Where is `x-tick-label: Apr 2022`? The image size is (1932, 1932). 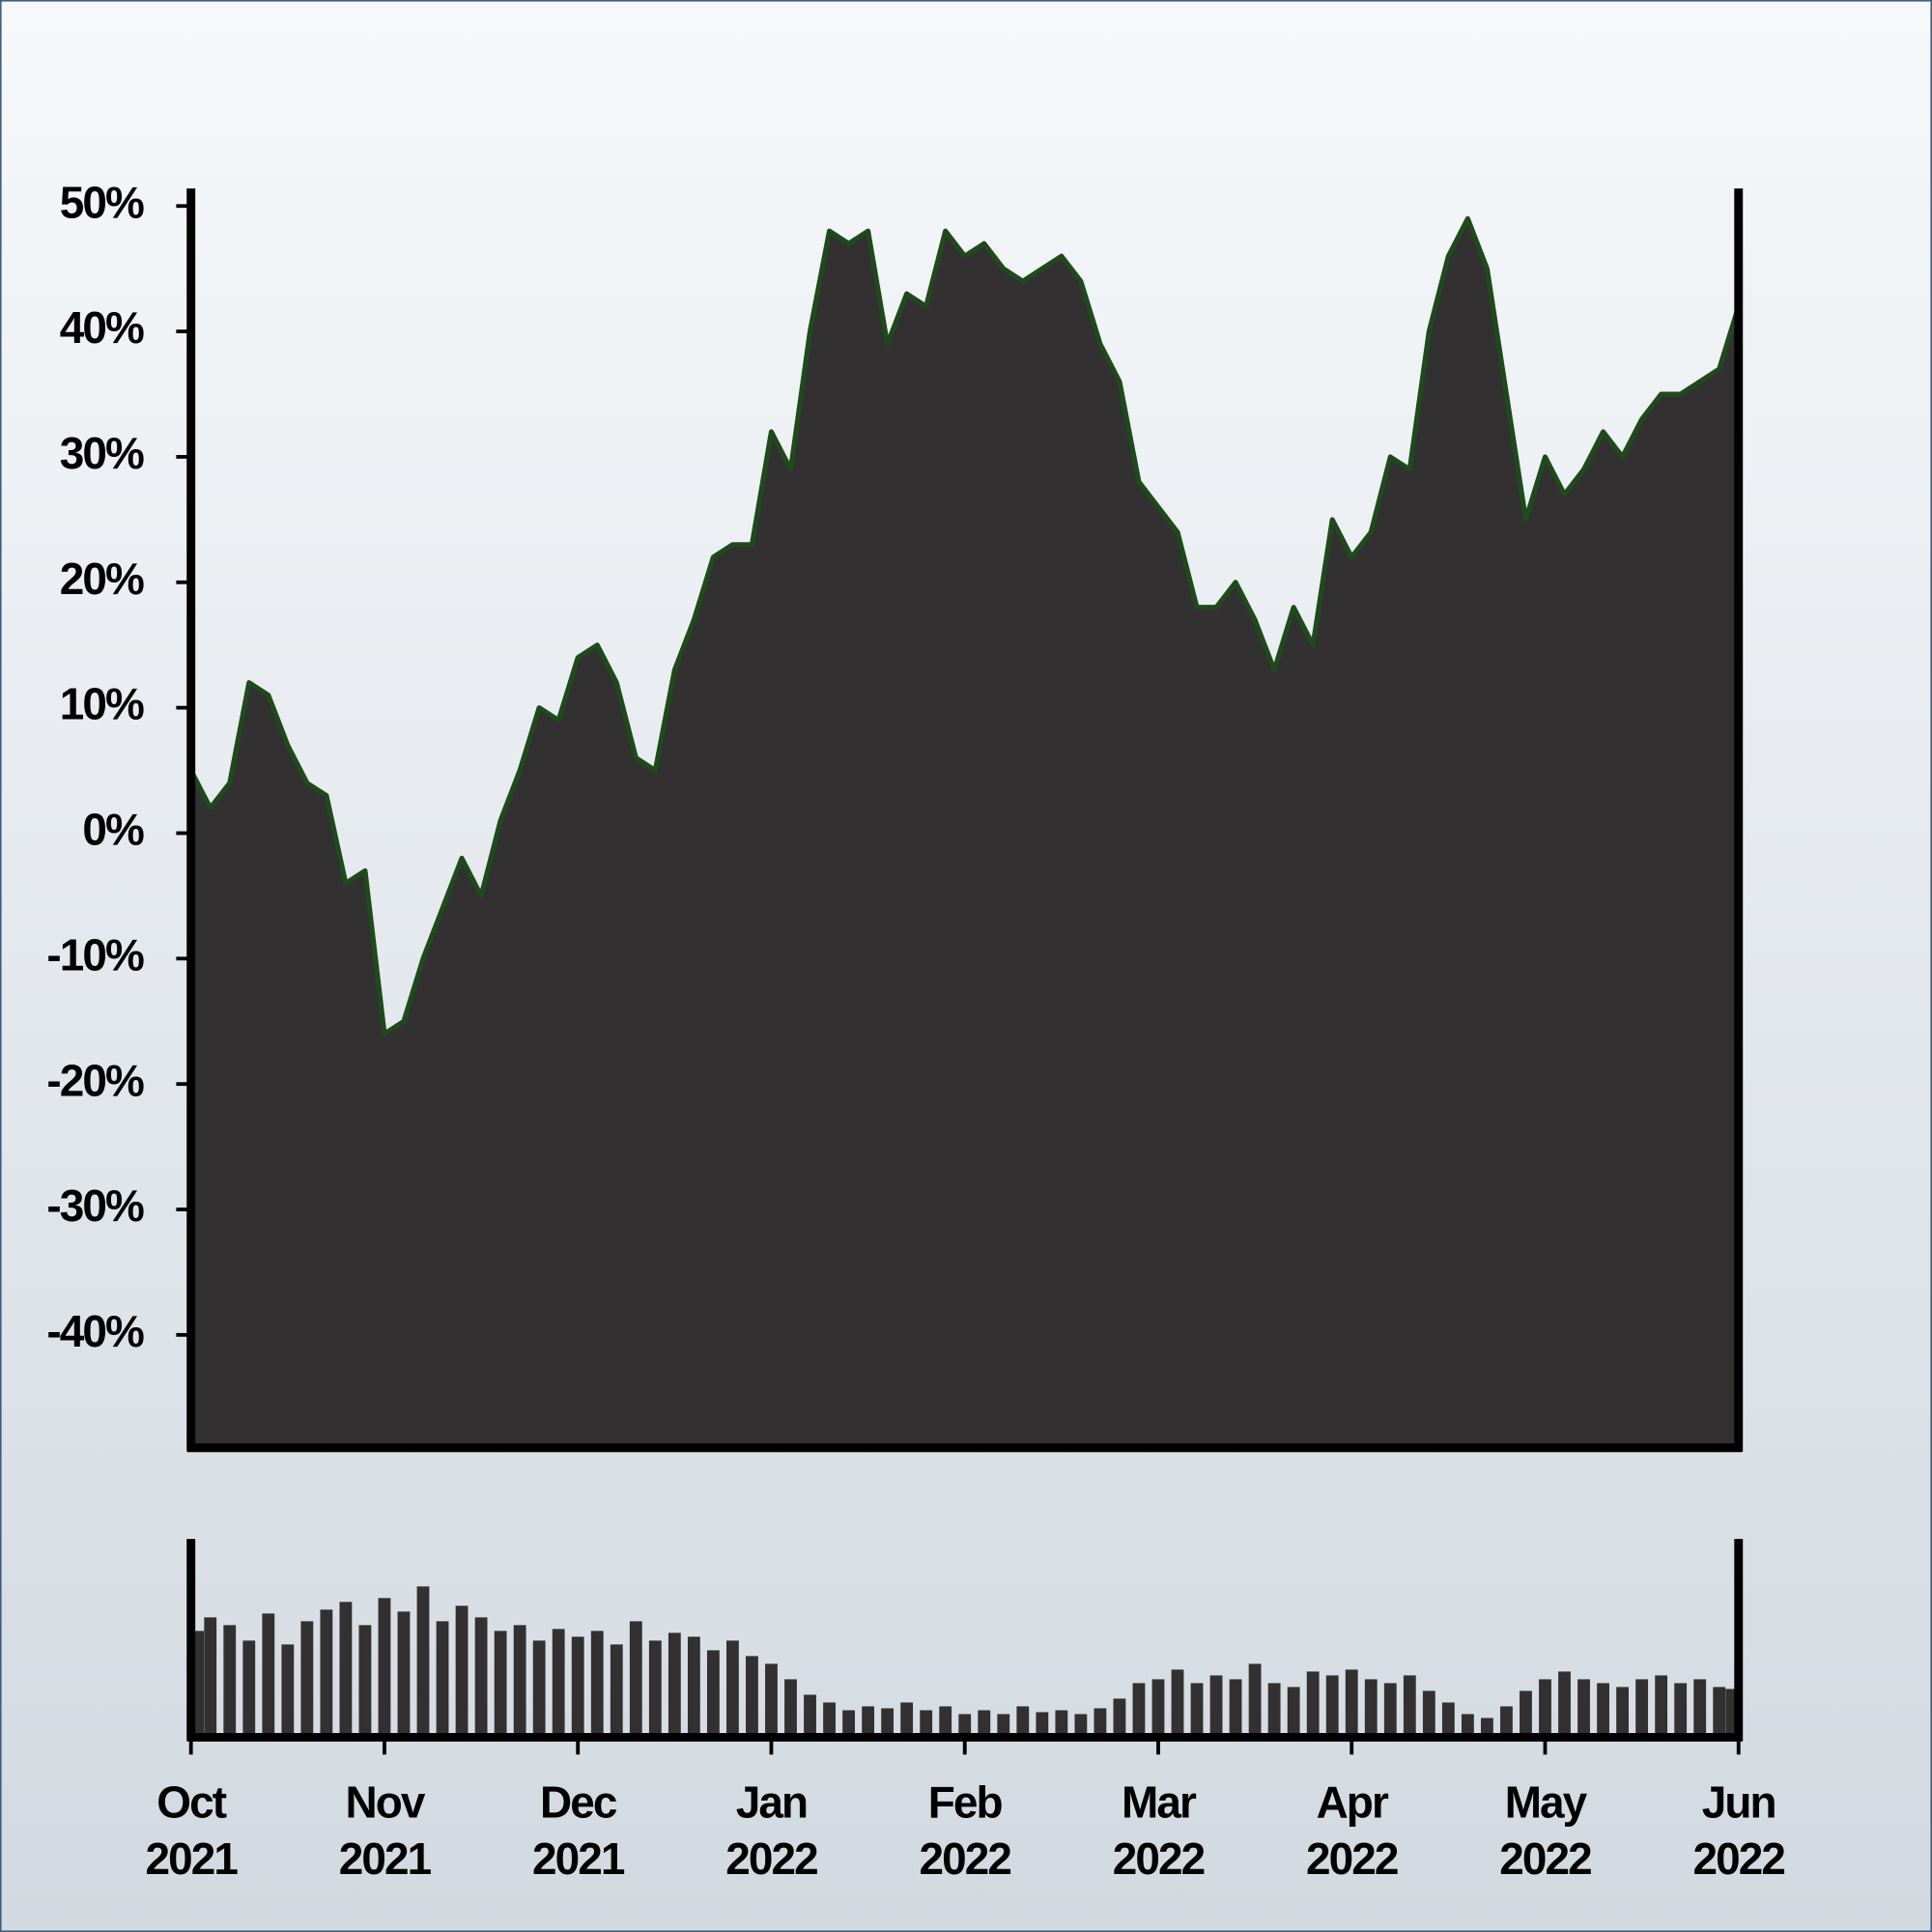
x-tick-label: Apr 2022 is located at coordinates (1352, 1830).